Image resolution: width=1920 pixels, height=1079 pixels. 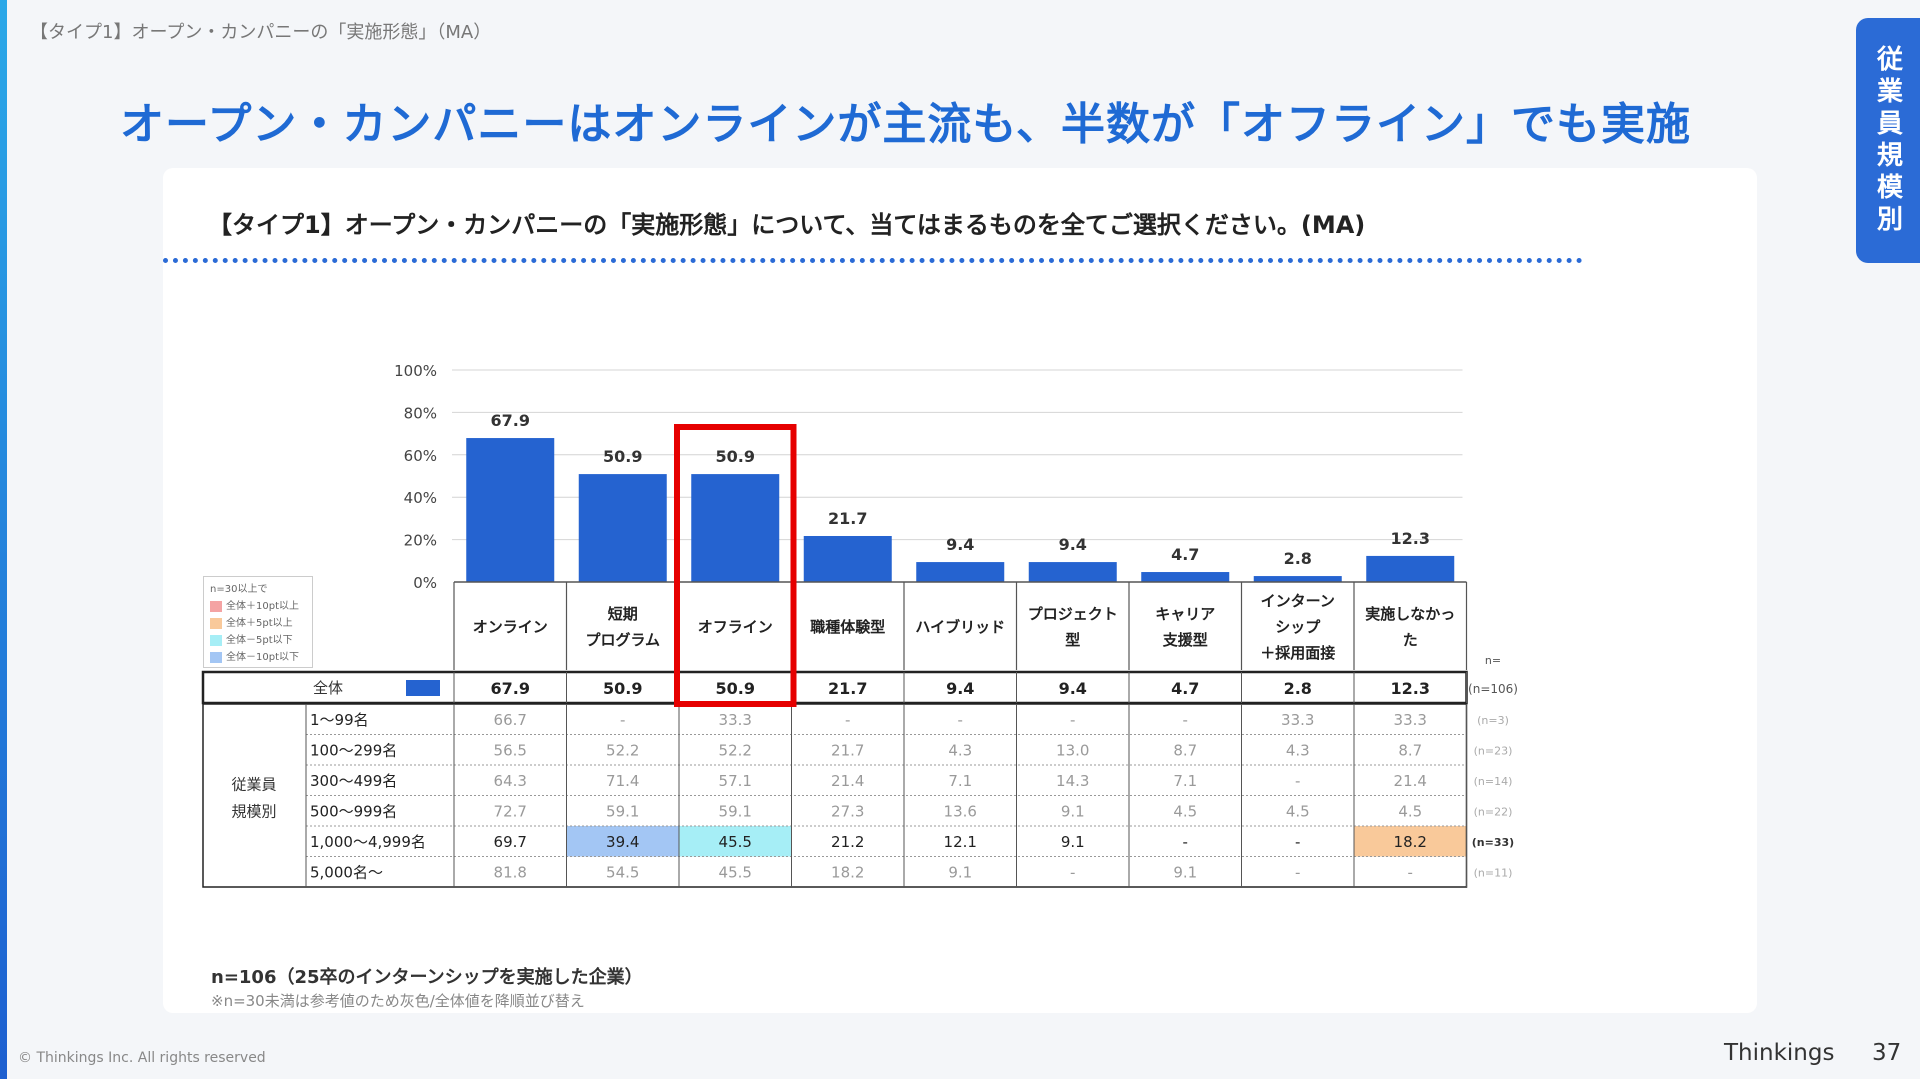 What do you see at coordinates (960, 812) in the screenshot?
I see `row-value: 13.6` at bounding box center [960, 812].